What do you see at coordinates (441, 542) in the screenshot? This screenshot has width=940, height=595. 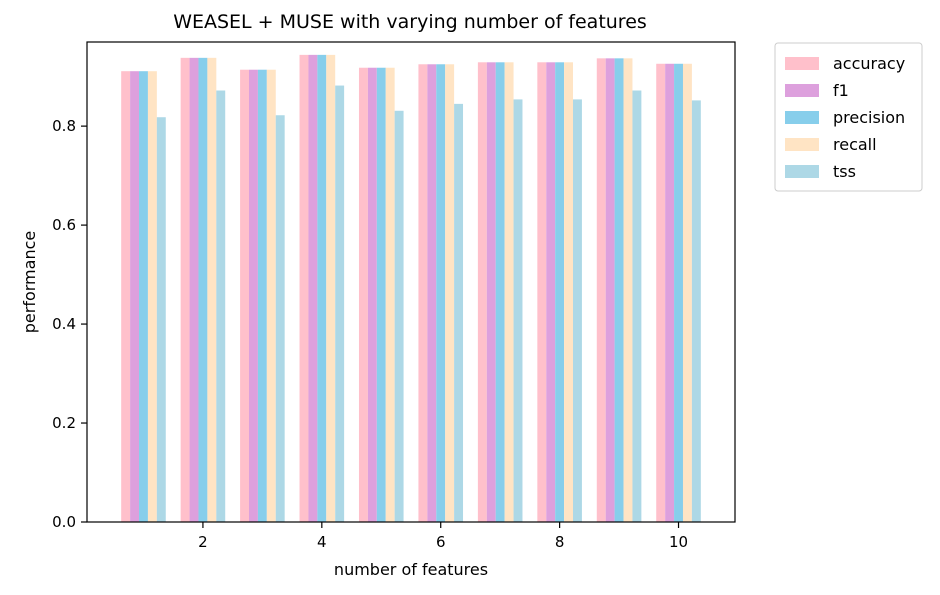 I see `x-tick-label-6: 6` at bounding box center [441, 542].